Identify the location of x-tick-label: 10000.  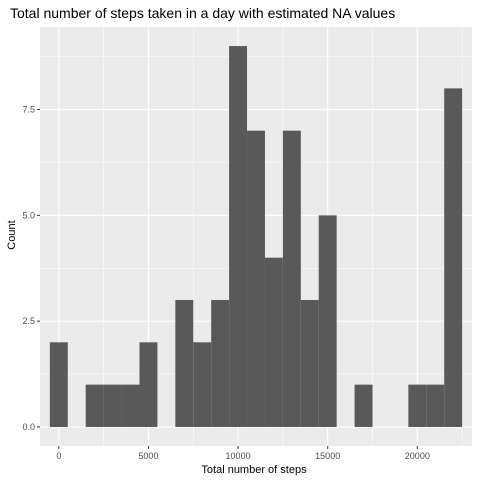
(238, 456).